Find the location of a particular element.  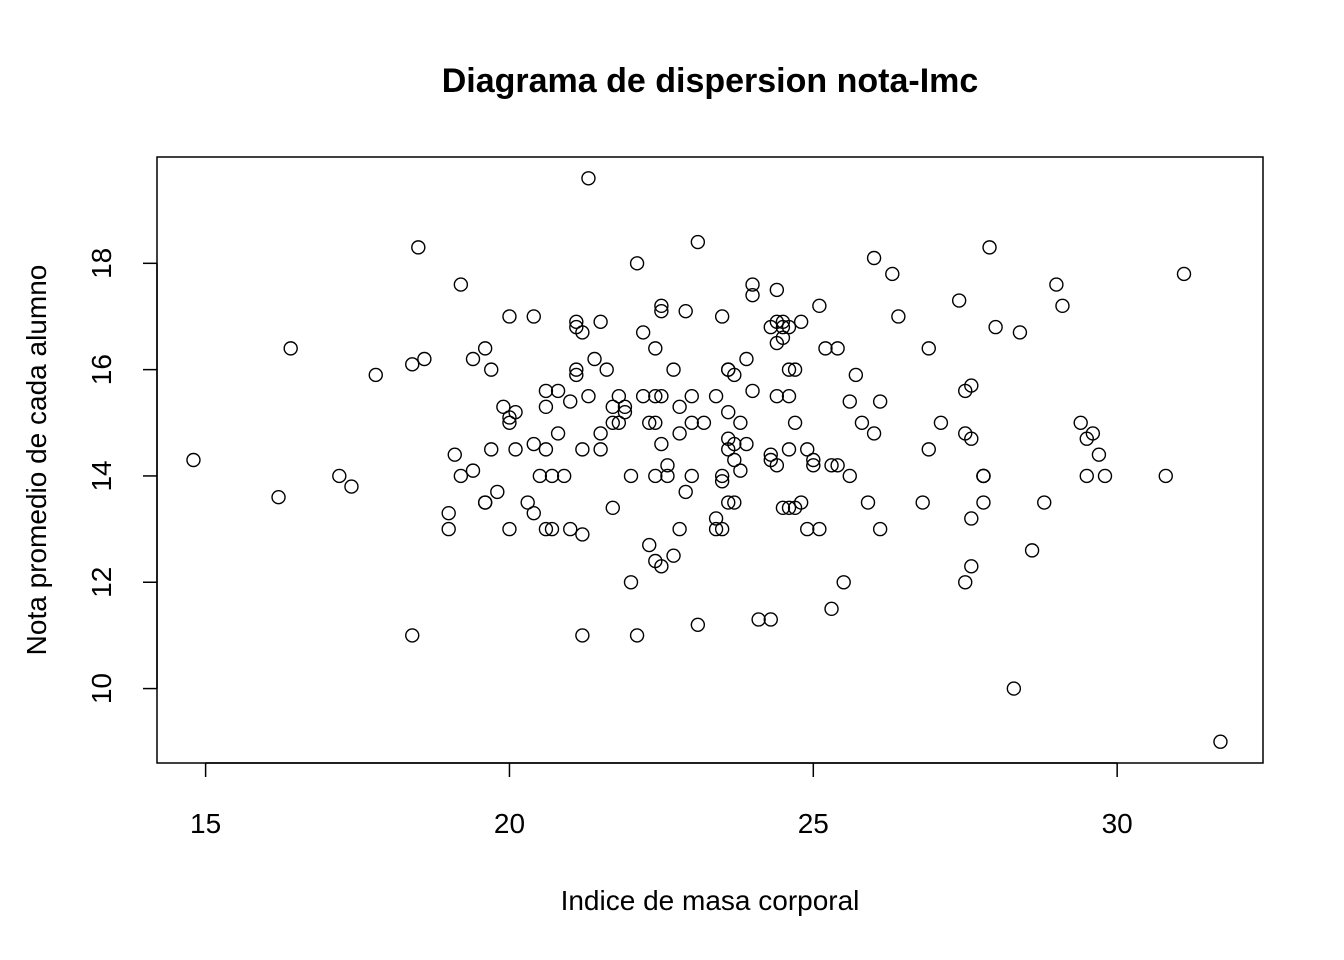

x-axis: 15 20 25 30 is located at coordinates (661, 800).